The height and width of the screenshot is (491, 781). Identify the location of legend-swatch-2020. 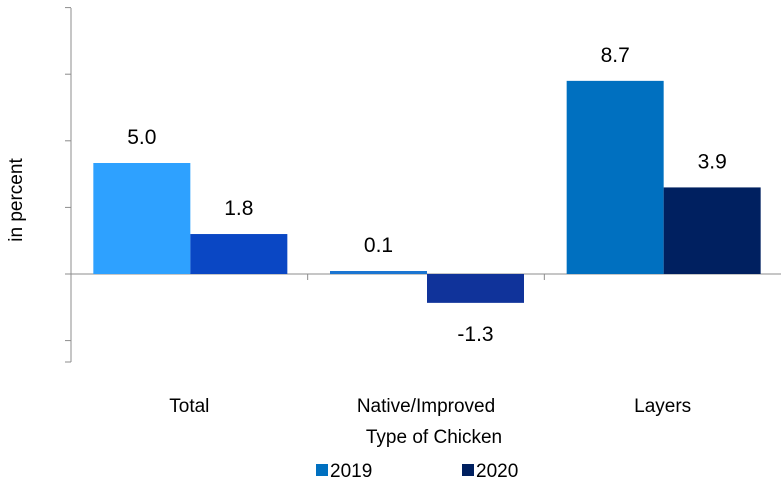
(468, 470).